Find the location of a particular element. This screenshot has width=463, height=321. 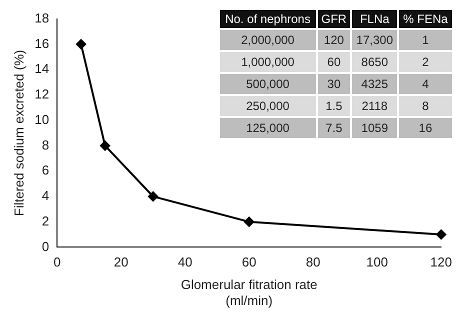

x-tick-label: 20 is located at coordinates (121, 262).